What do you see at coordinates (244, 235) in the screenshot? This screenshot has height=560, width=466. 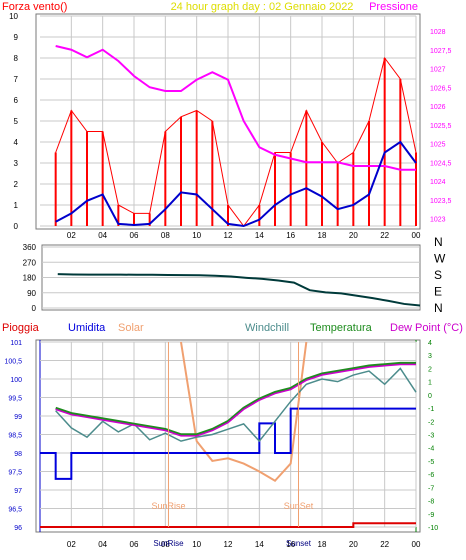 I see `wind-pressure-x-axis: 02 04 06 08 10 12 14 16 18 20 22 00` at bounding box center [244, 235].